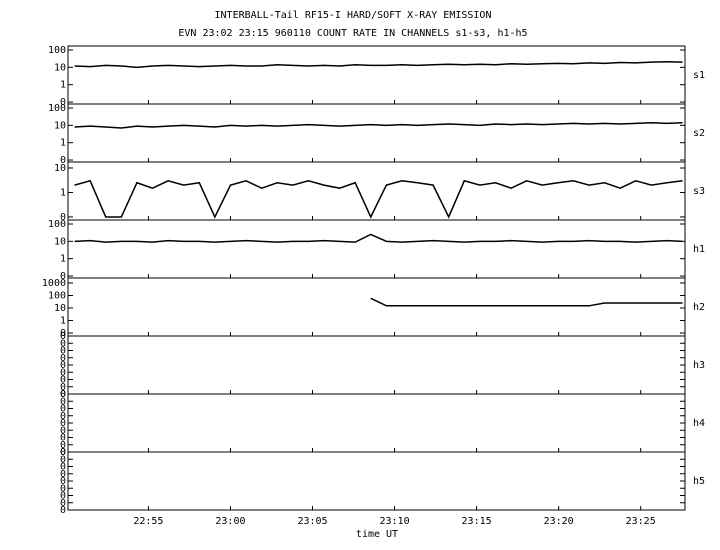 The image size is (720, 550). What do you see at coordinates (699, 191) in the screenshot?
I see `panel-label: s3` at bounding box center [699, 191].